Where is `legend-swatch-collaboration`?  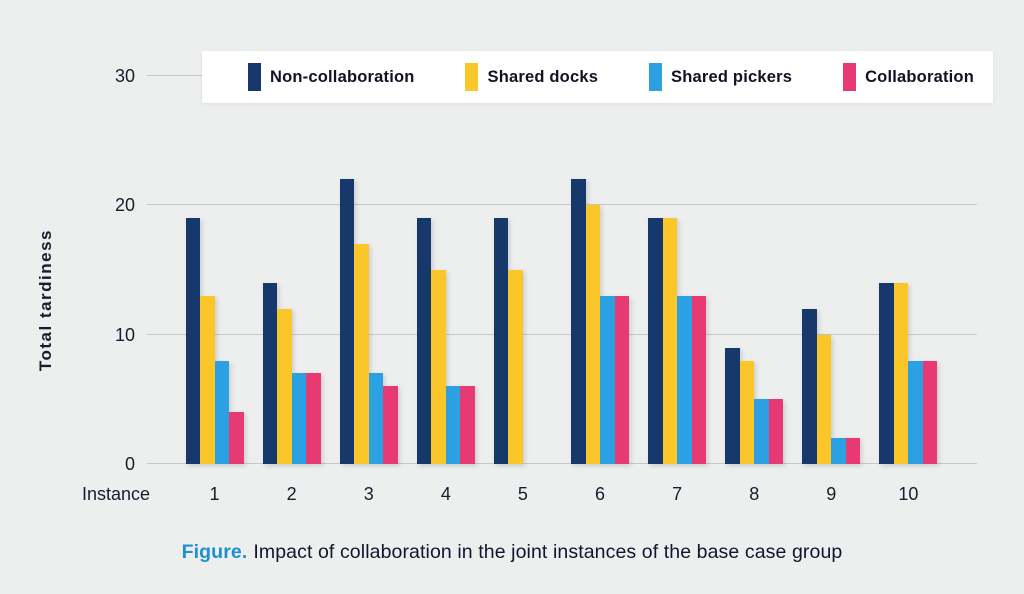 legend-swatch-collaboration is located at coordinates (850, 77).